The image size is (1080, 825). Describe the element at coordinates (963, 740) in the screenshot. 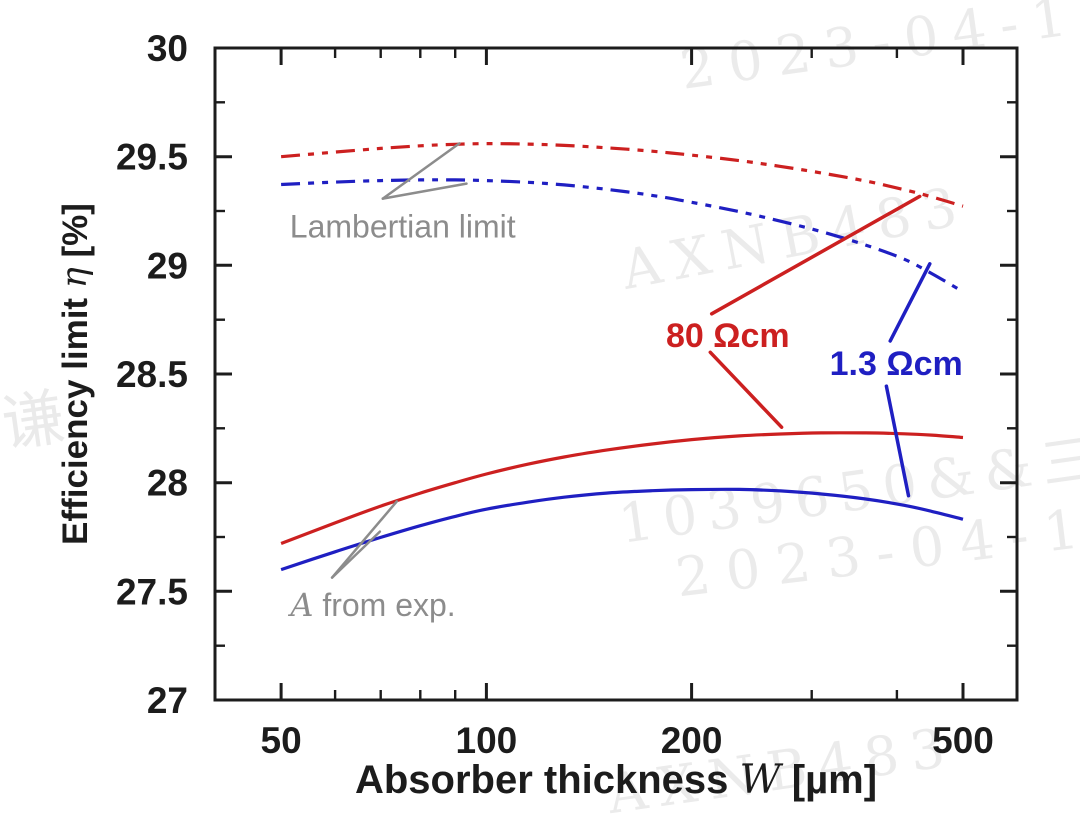

I see `x-tick-label: 500` at that location.